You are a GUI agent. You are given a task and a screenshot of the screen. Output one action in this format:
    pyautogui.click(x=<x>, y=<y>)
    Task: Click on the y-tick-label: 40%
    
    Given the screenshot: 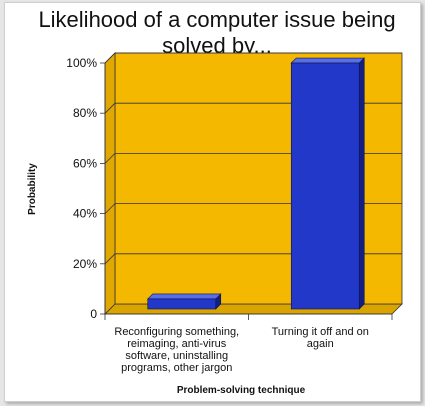 What is the action you would take?
    pyautogui.click(x=85, y=214)
    